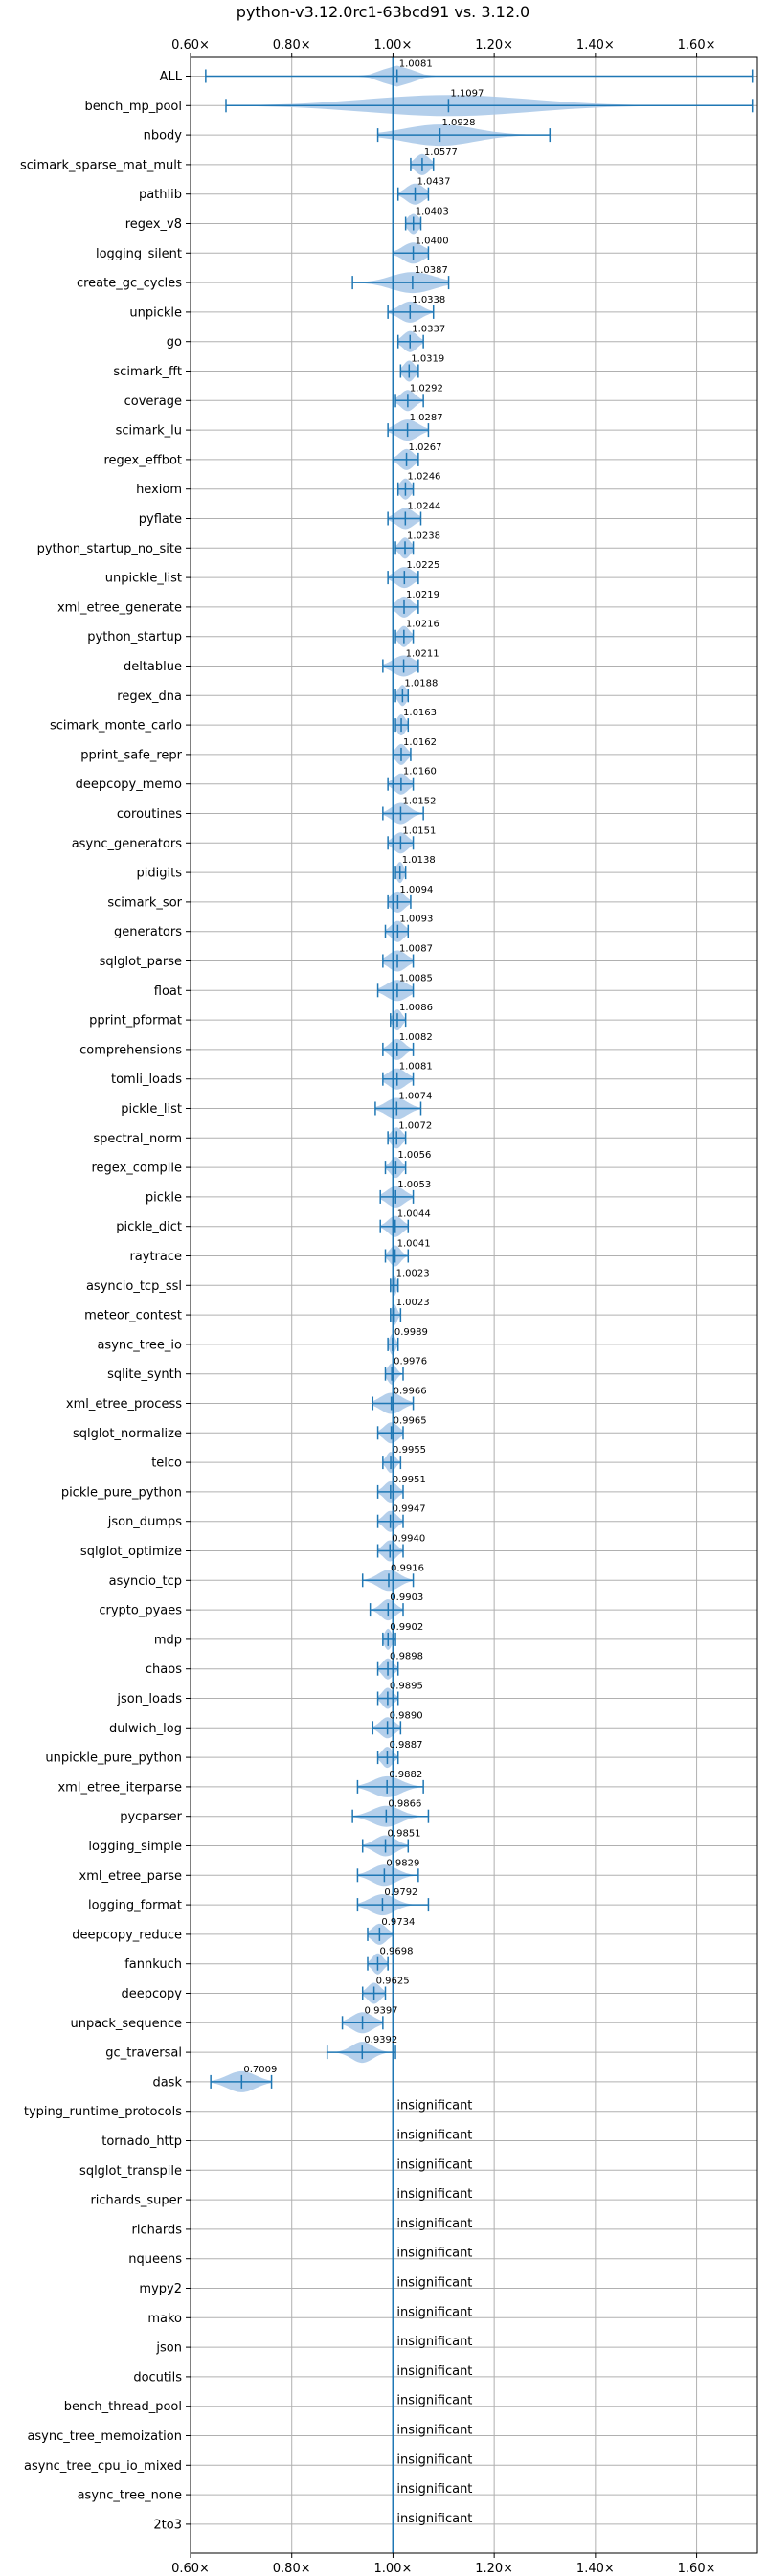  I want to click on value-label: 1.0246, so click(424, 477).